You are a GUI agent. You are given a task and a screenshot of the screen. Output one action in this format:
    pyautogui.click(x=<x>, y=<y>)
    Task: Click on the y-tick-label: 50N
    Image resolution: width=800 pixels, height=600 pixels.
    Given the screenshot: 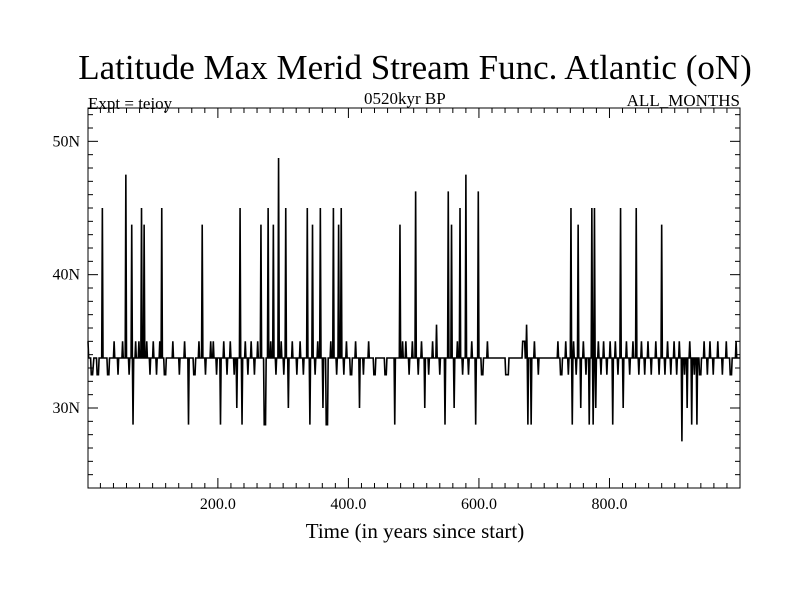 What is the action you would take?
    pyautogui.click(x=66, y=141)
    